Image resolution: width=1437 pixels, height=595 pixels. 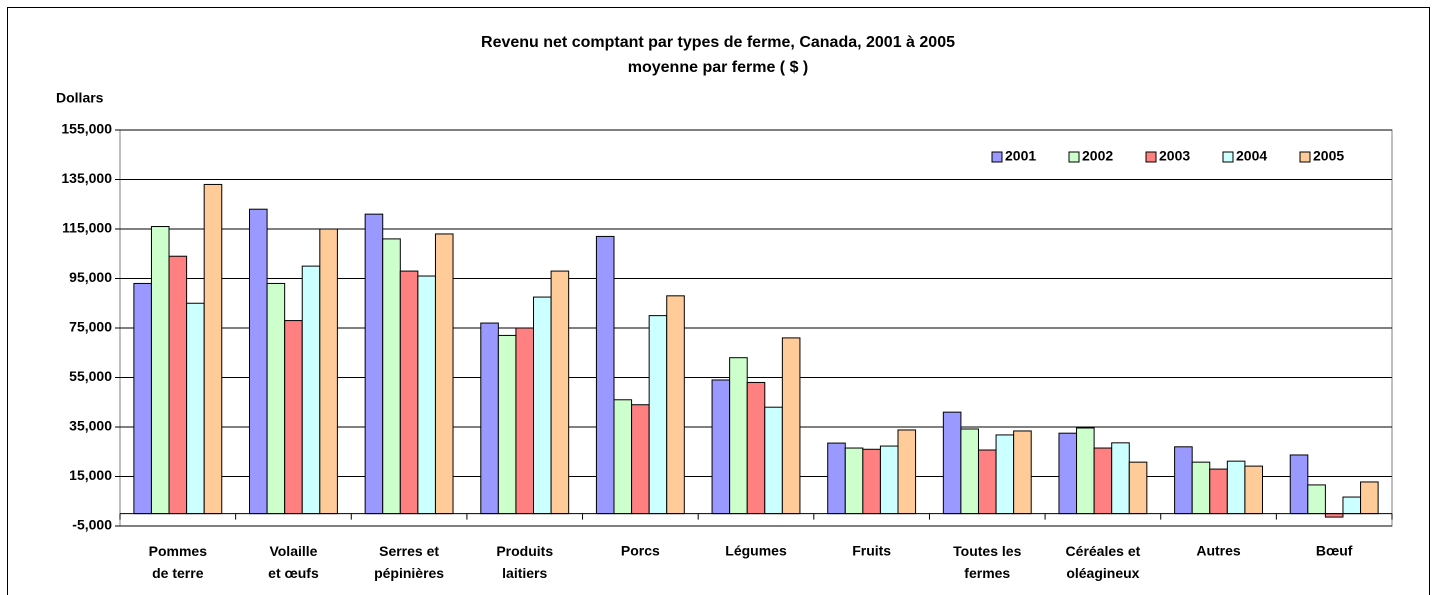 I want to click on y-tick-label: 75,000, so click(x=90, y=327).